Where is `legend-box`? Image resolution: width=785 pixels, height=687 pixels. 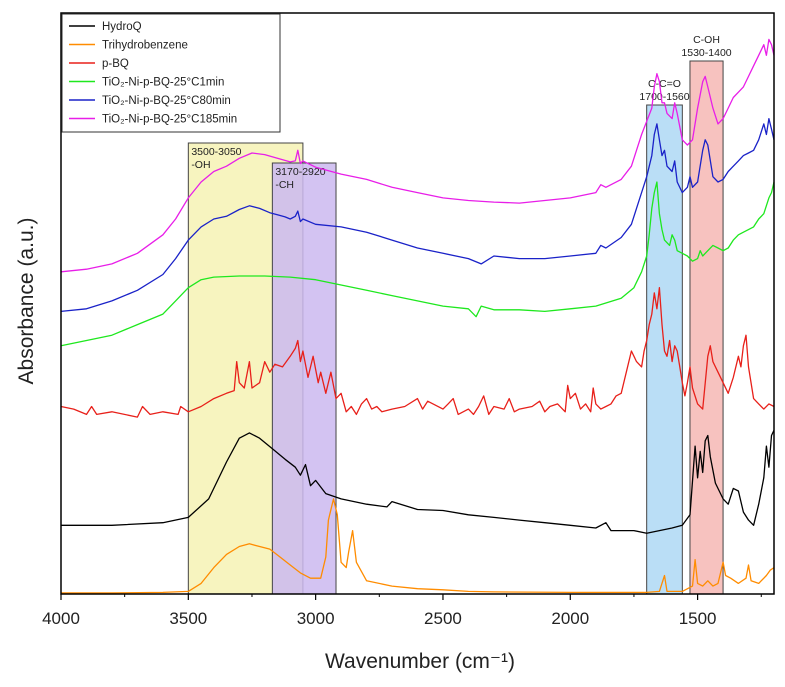 legend-box is located at coordinates (171, 73).